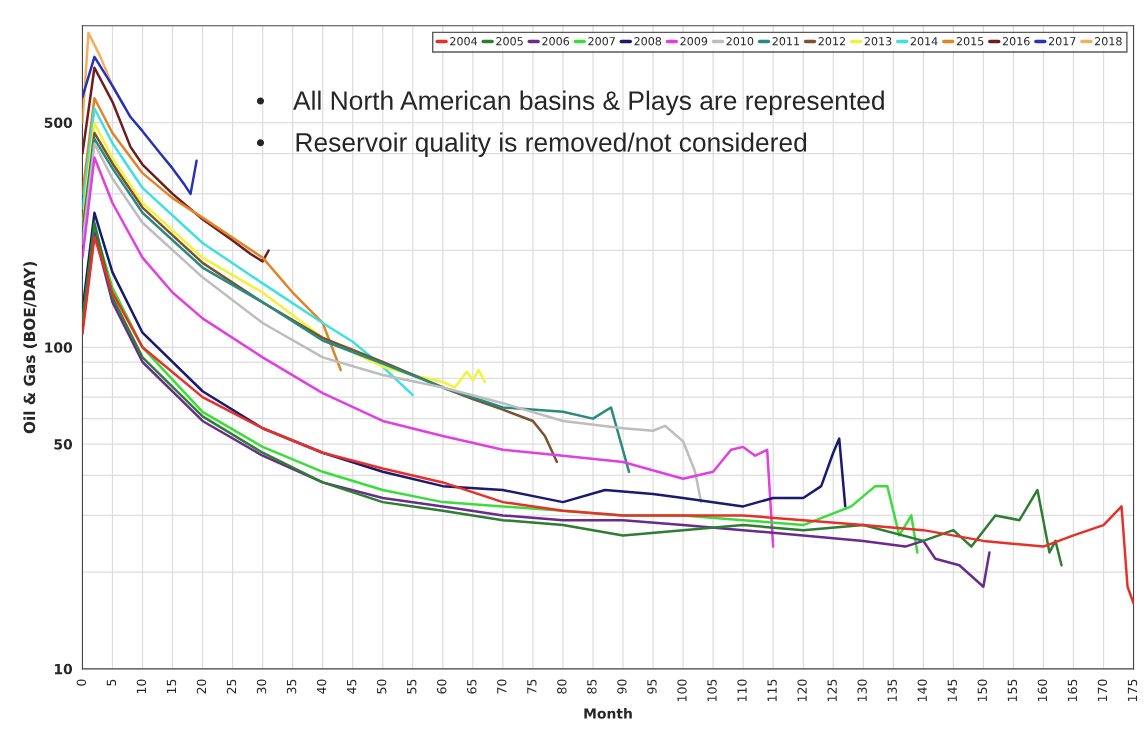  I want to click on legend-label: 2016, so click(1016, 41).